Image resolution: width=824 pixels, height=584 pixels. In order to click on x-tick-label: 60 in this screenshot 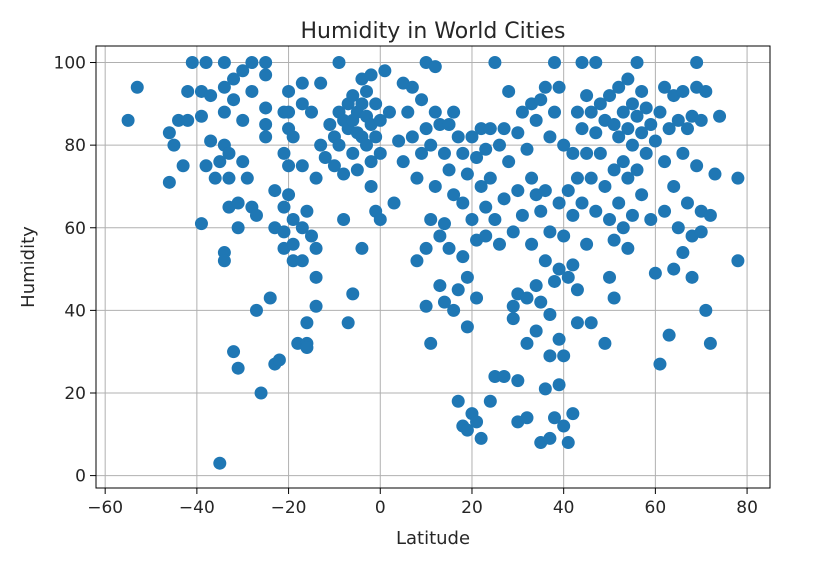, I will do `click(656, 508)`.